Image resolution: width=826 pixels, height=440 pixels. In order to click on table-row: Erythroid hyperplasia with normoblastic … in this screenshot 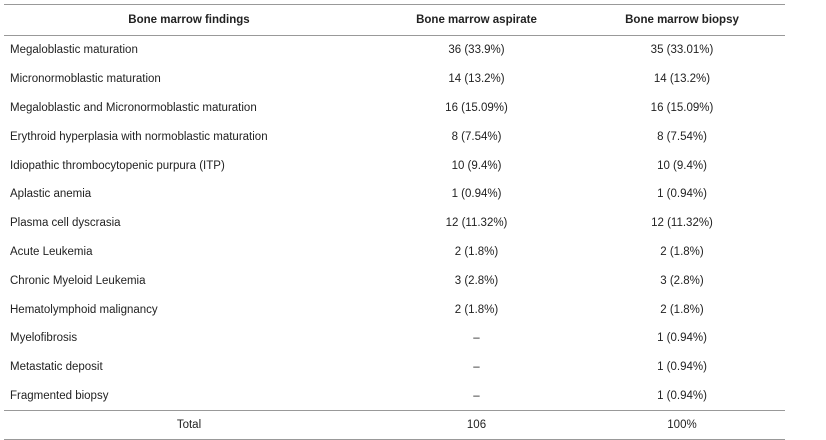, I will do `click(394, 136)`.